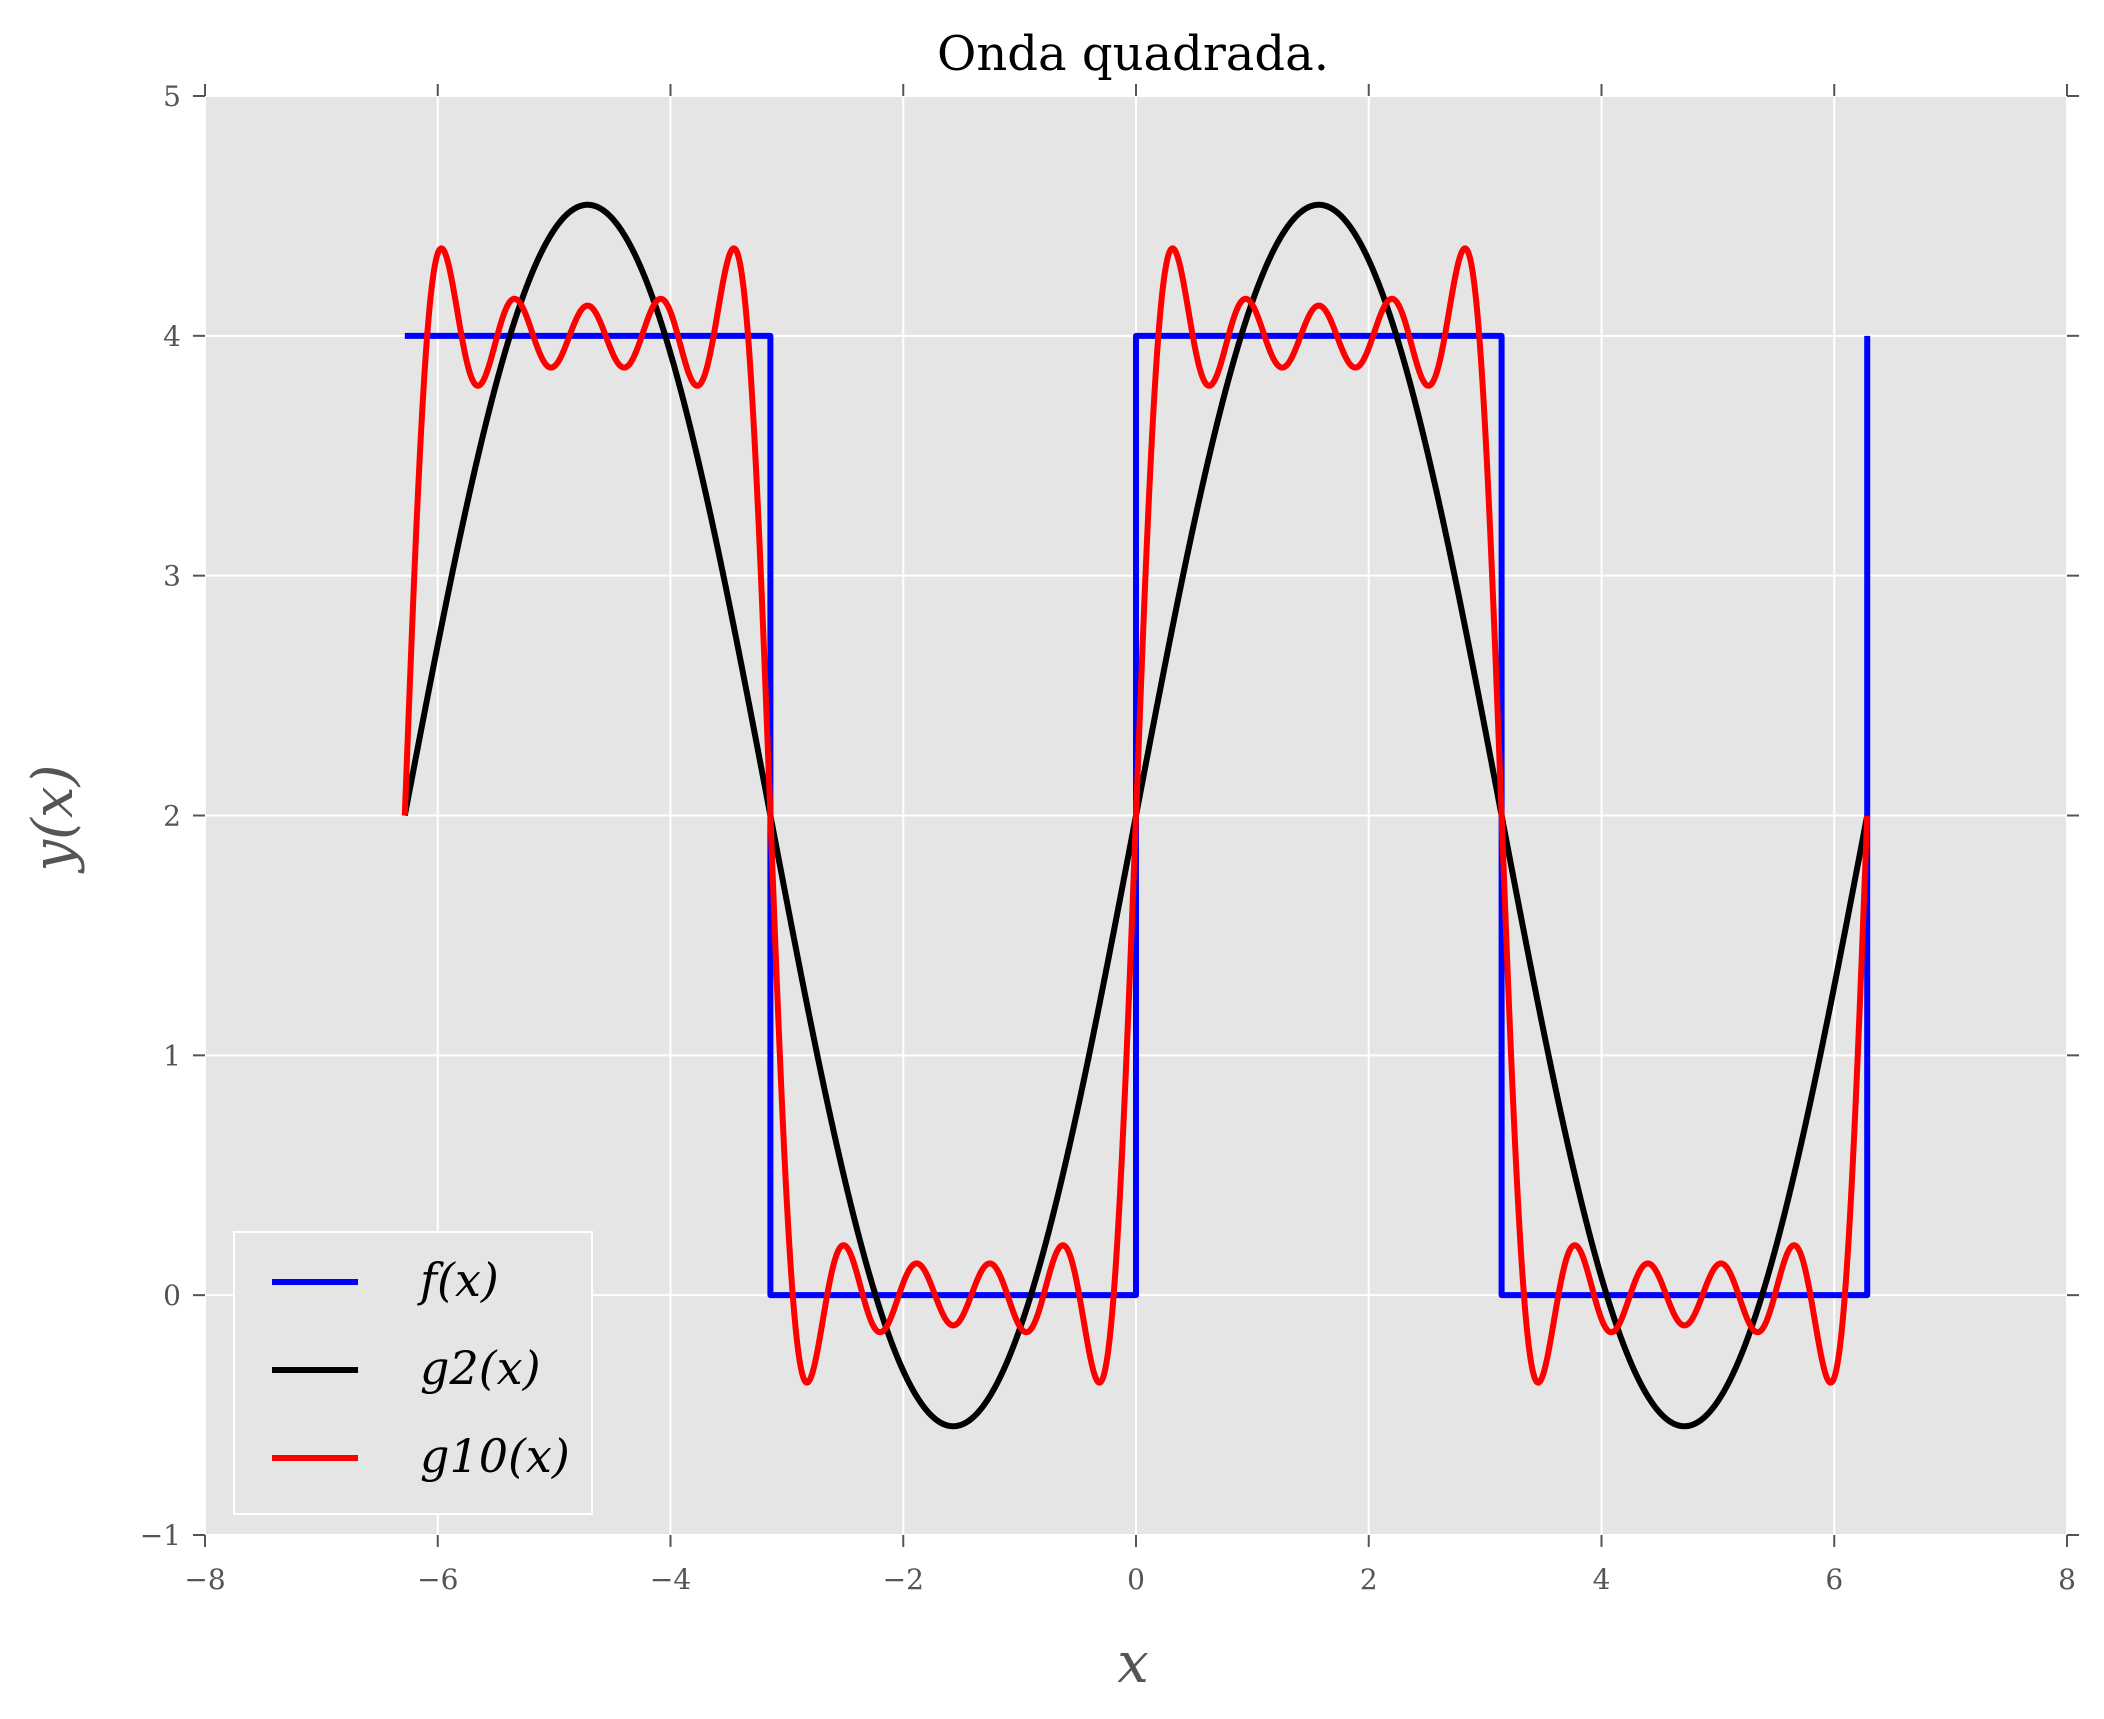 The height and width of the screenshot is (1719, 2104). I want to click on x-tick-label: 0, so click(1136, 1579).